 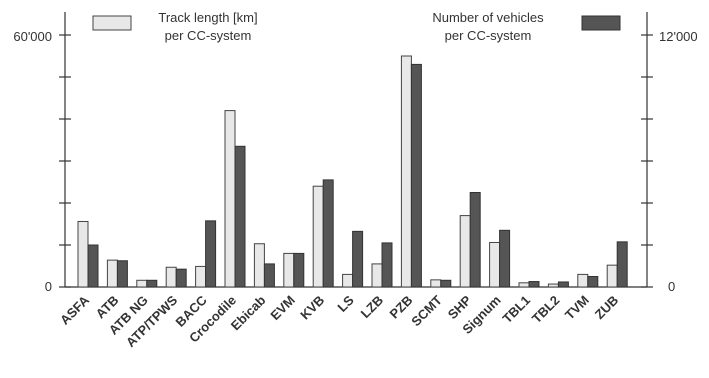 I want to click on legend-label-vehicles-line1: Number of vehicles, so click(x=488, y=17).